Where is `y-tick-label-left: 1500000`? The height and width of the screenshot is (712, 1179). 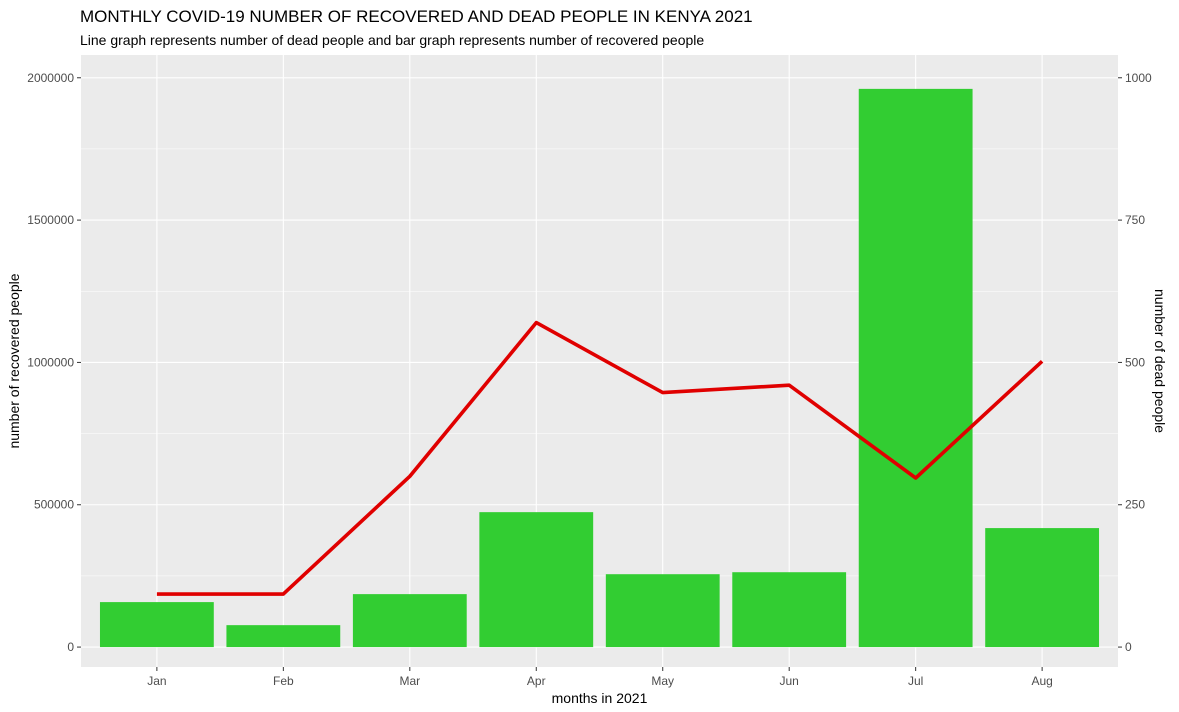
y-tick-label-left: 1500000 is located at coordinates (50, 220).